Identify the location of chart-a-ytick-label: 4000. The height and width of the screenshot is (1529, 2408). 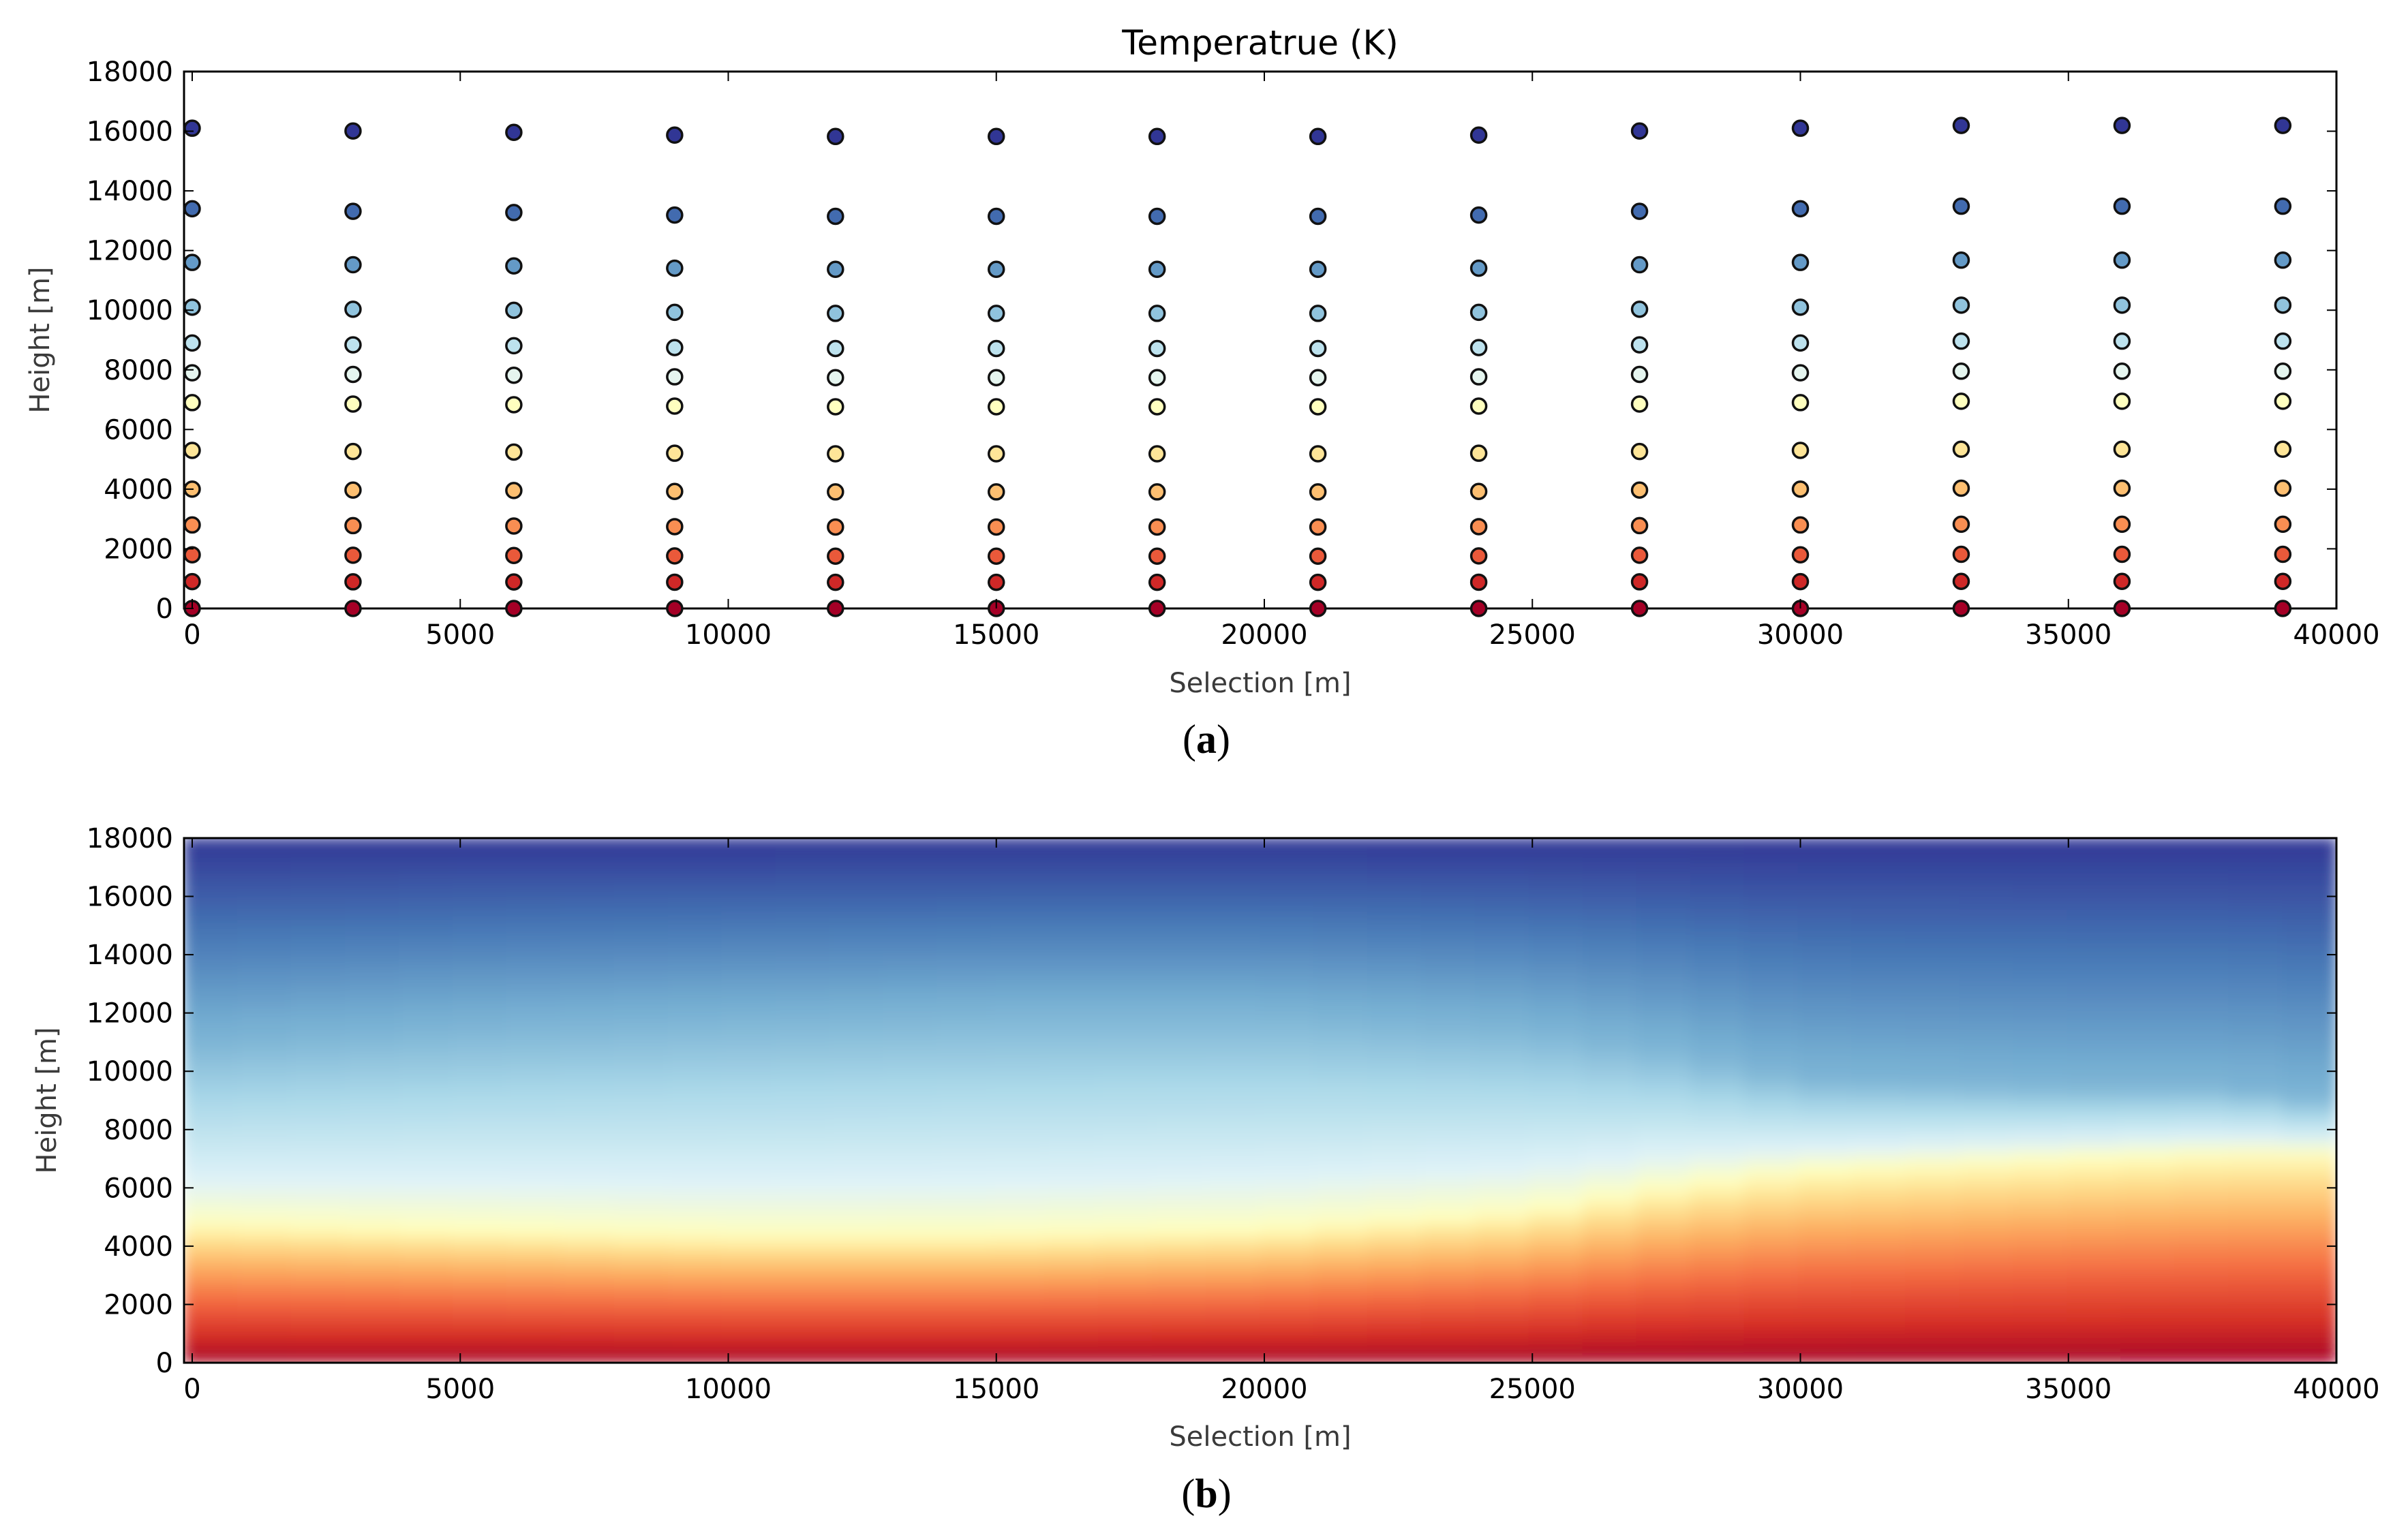
(138, 490).